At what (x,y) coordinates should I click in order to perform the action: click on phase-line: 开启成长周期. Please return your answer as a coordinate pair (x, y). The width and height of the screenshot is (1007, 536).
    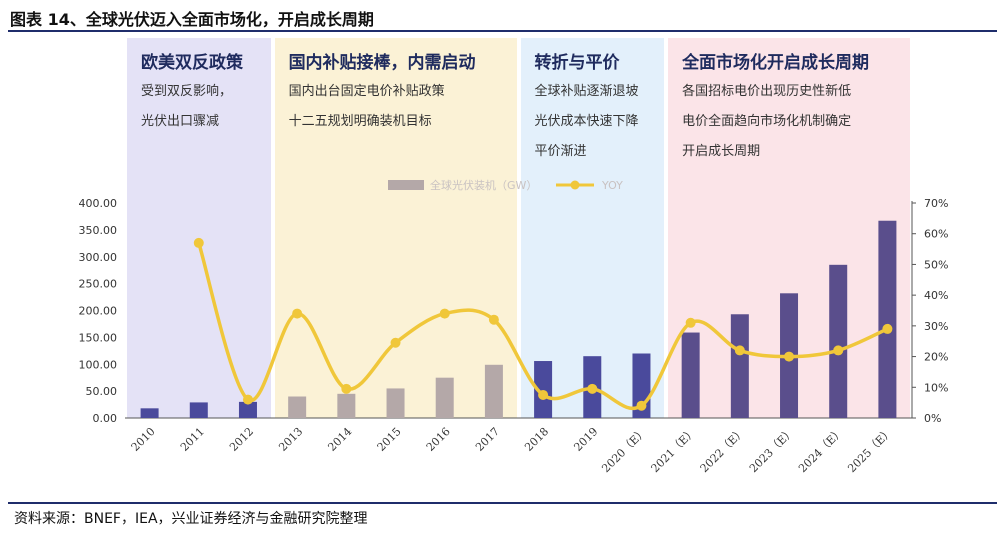
    Looking at the image, I should click on (721, 151).